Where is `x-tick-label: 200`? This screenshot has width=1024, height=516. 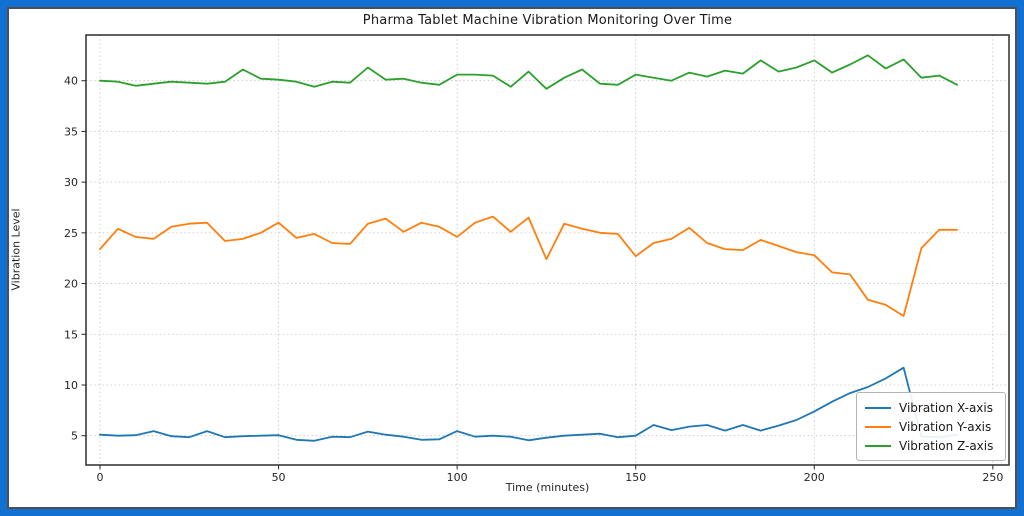 x-tick-label: 200 is located at coordinates (814, 477).